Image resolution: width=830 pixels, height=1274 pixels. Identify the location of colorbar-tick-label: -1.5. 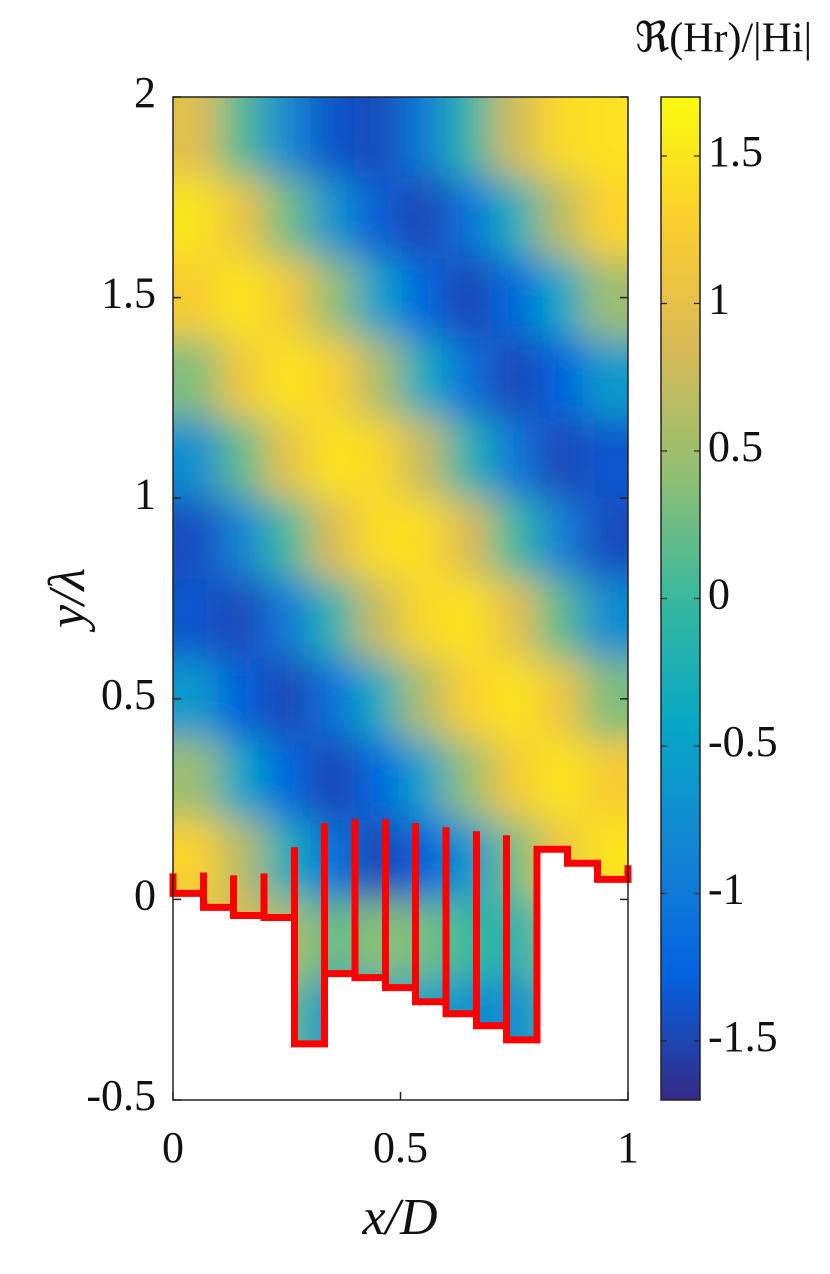
(743, 1036).